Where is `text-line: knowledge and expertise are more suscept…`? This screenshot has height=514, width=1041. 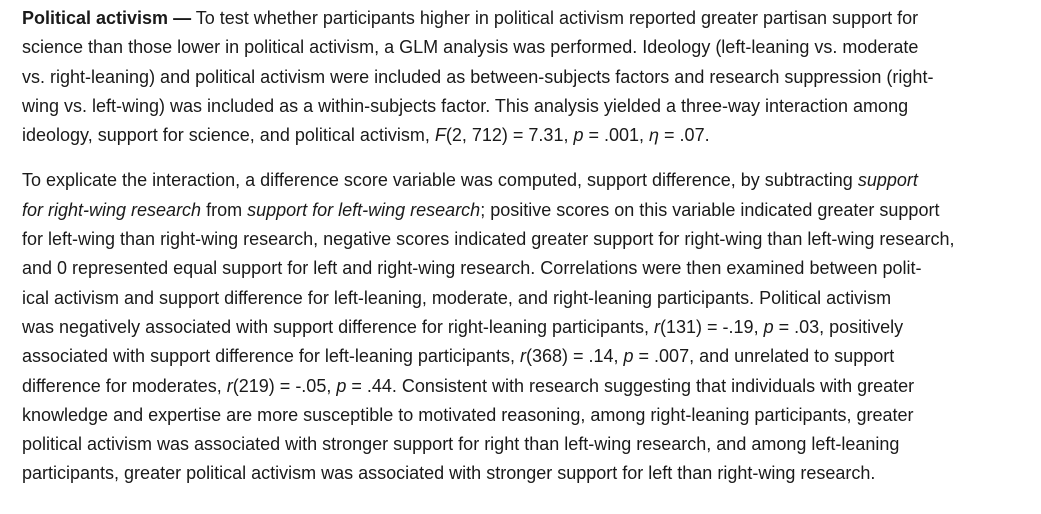 text-line: knowledge and expertise are more suscept… is located at coordinates (521, 415).